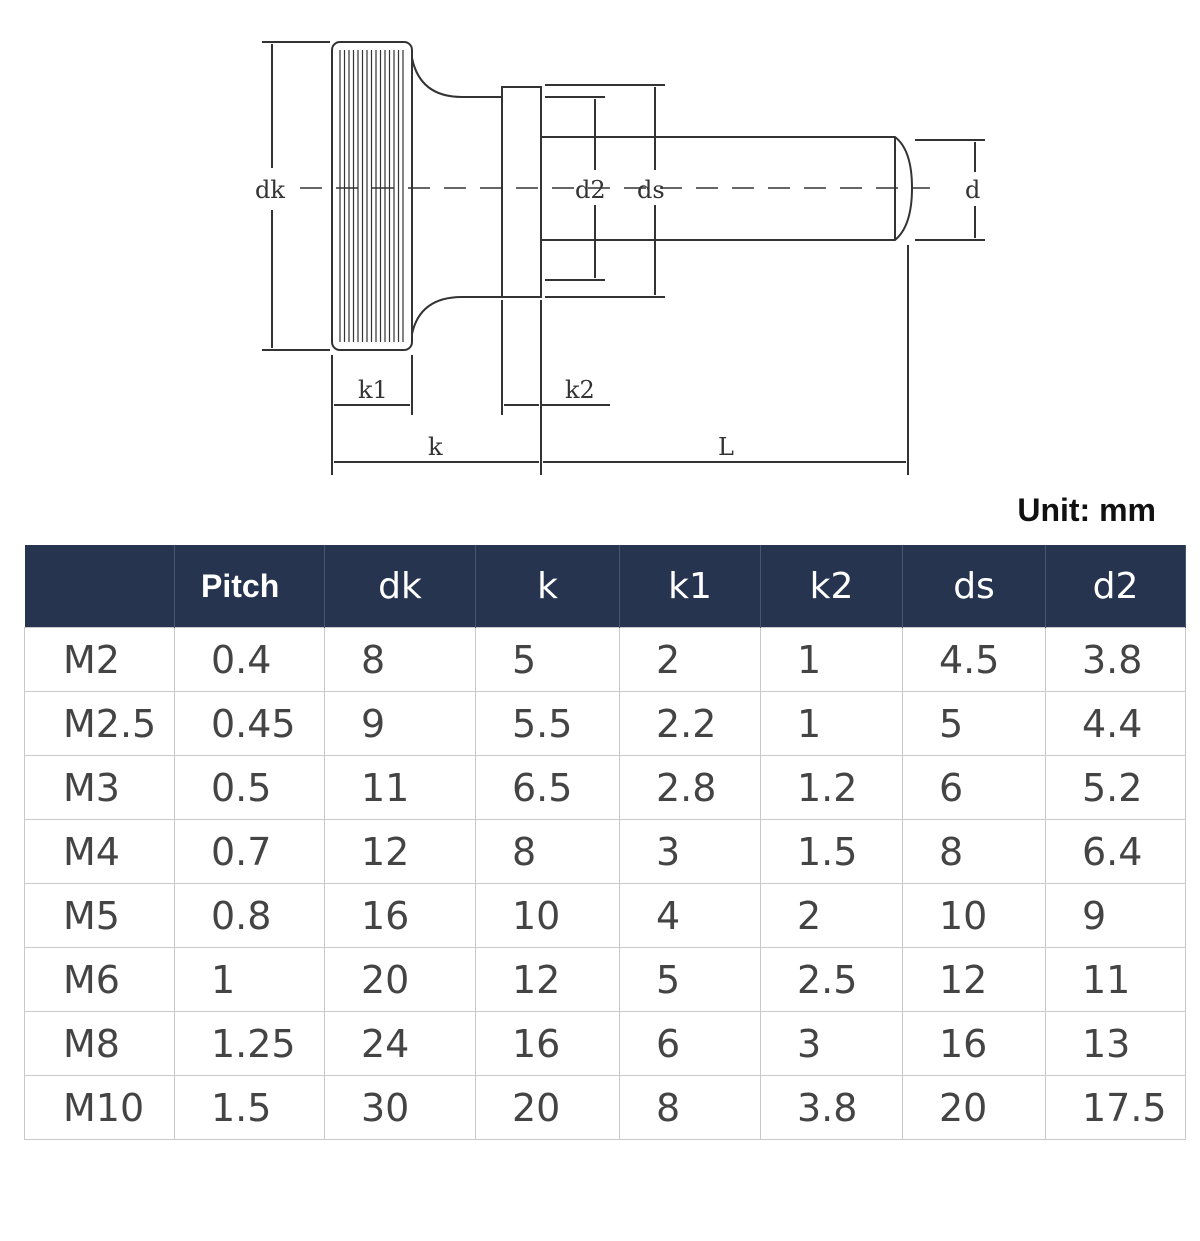 Image resolution: width=1200 pixels, height=1241 pixels. I want to click on table-row: M3 0.5 11 6.5 2.8 1.2 6 5.2, so click(605, 787).